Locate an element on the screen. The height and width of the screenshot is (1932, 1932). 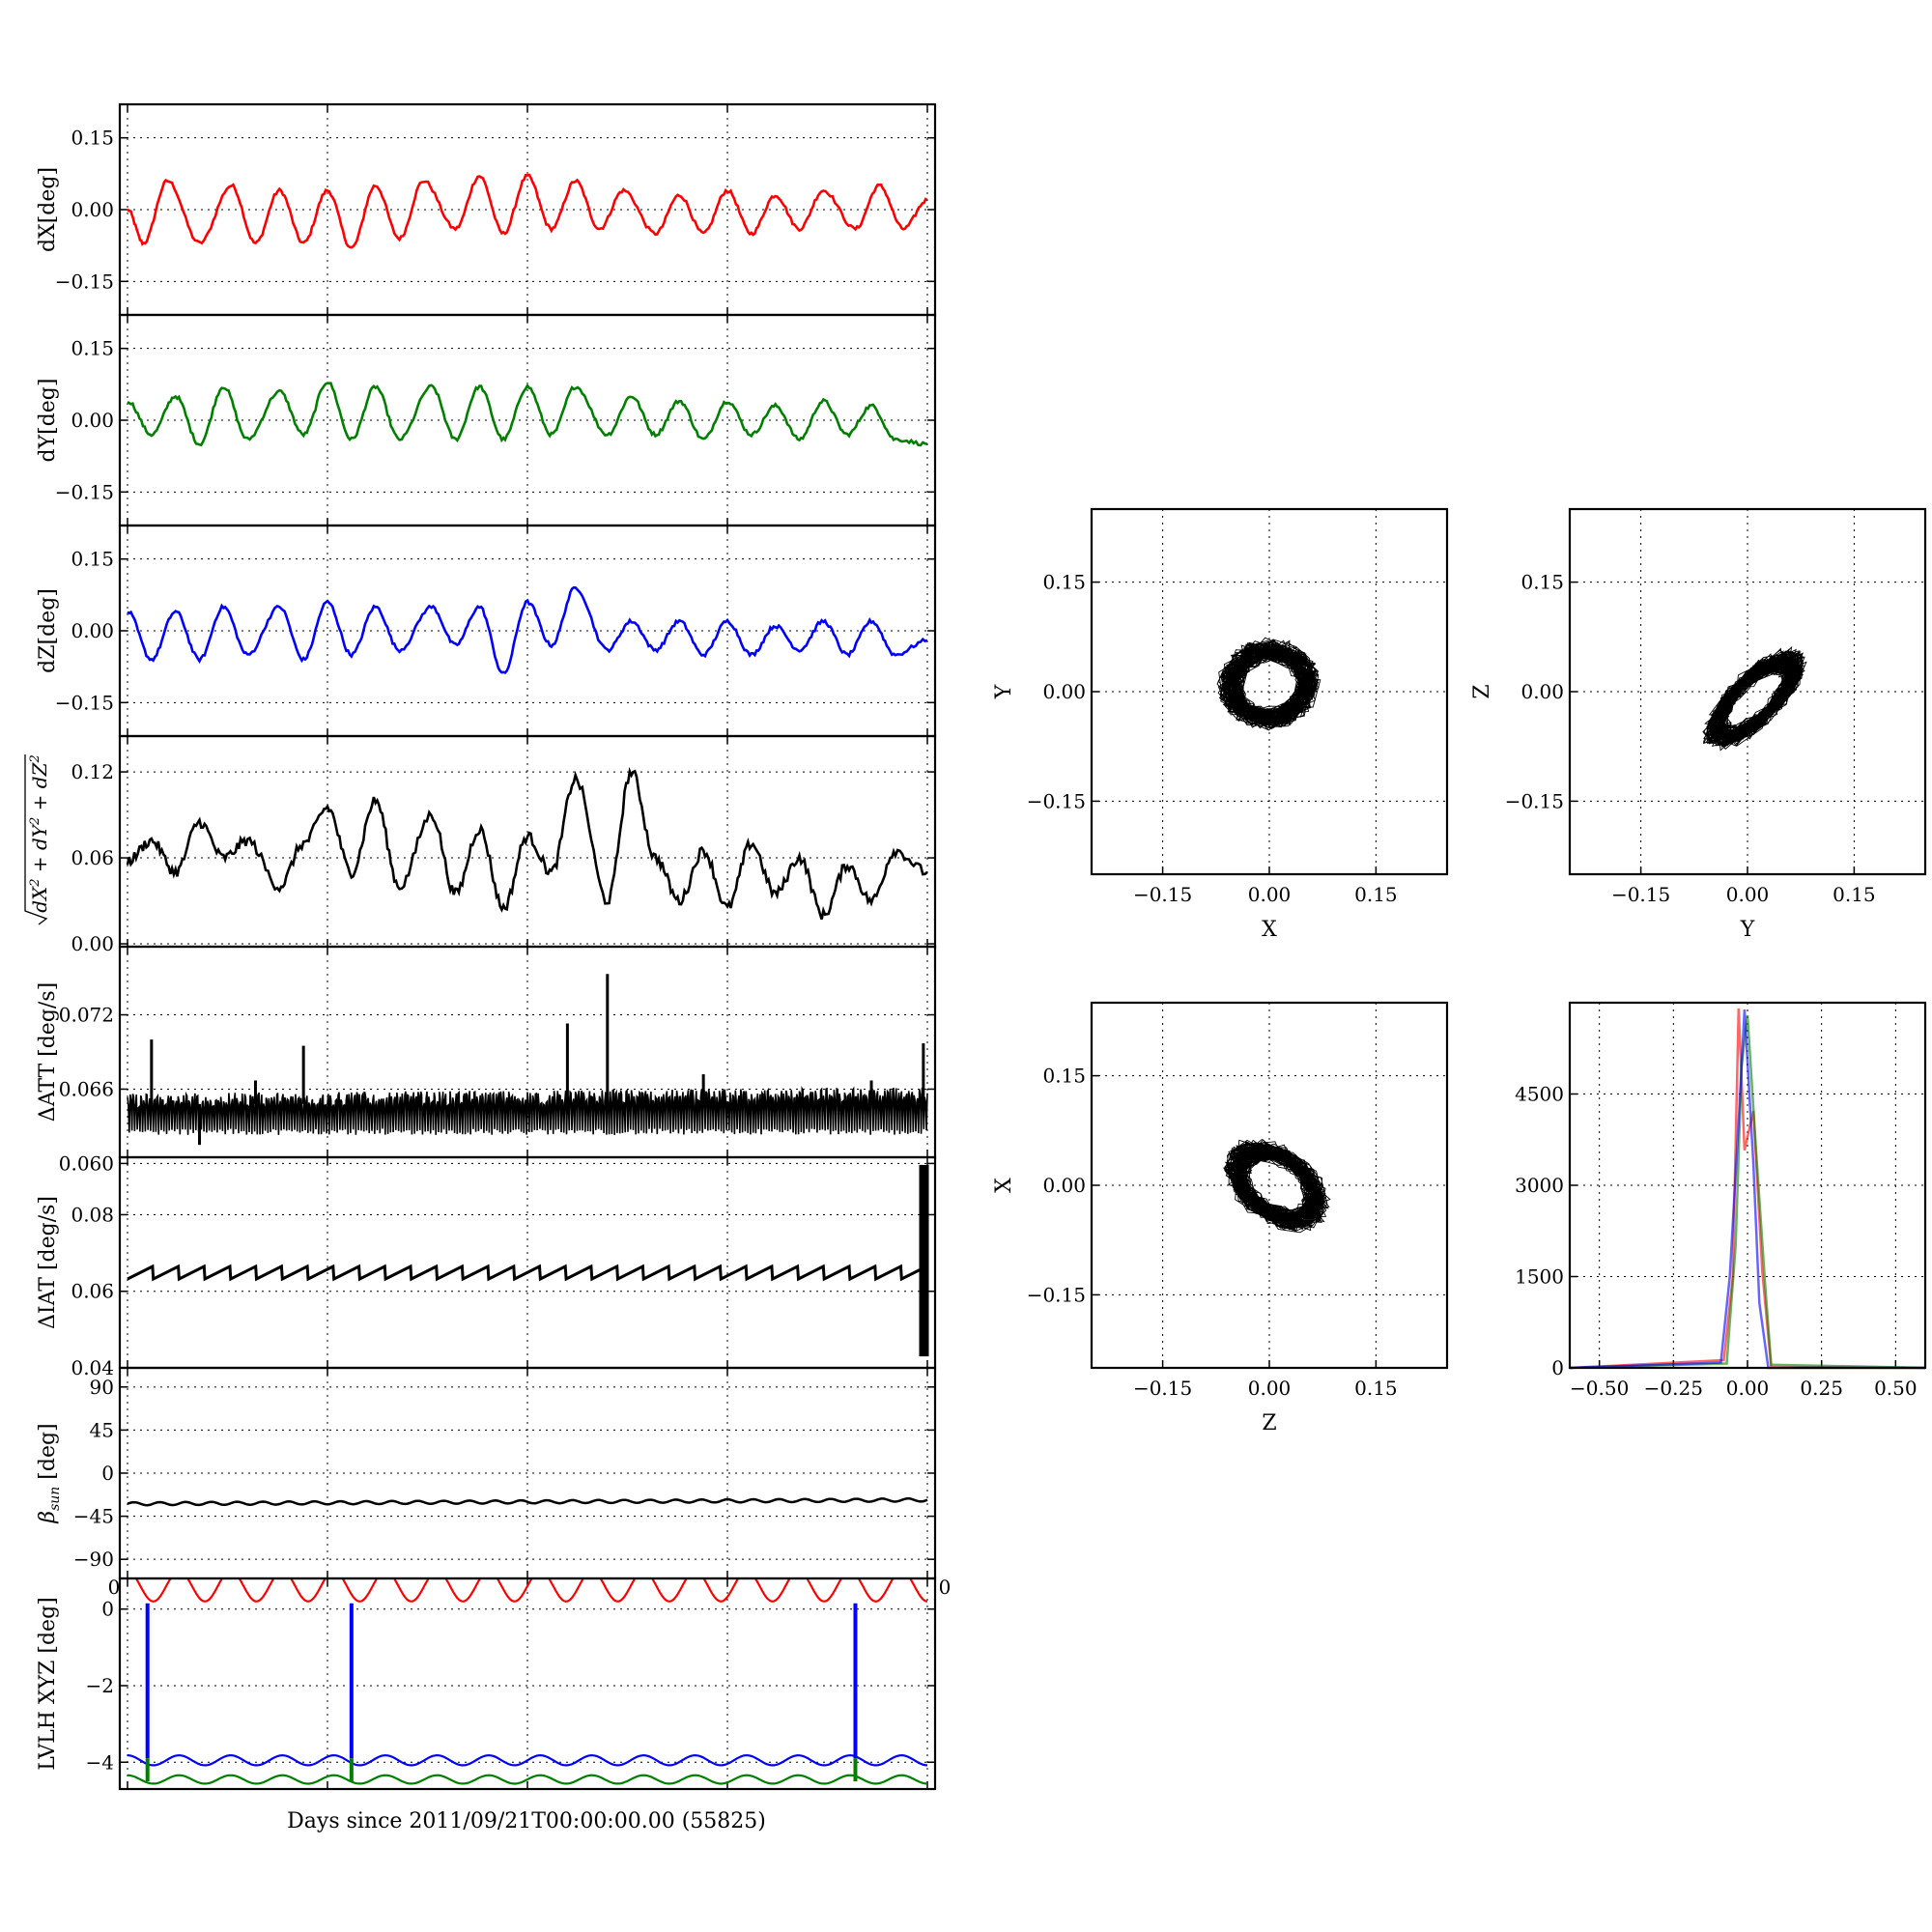
panel-dY: −0.15 0.00 0.15 dY[deg] is located at coordinates (486, 420).